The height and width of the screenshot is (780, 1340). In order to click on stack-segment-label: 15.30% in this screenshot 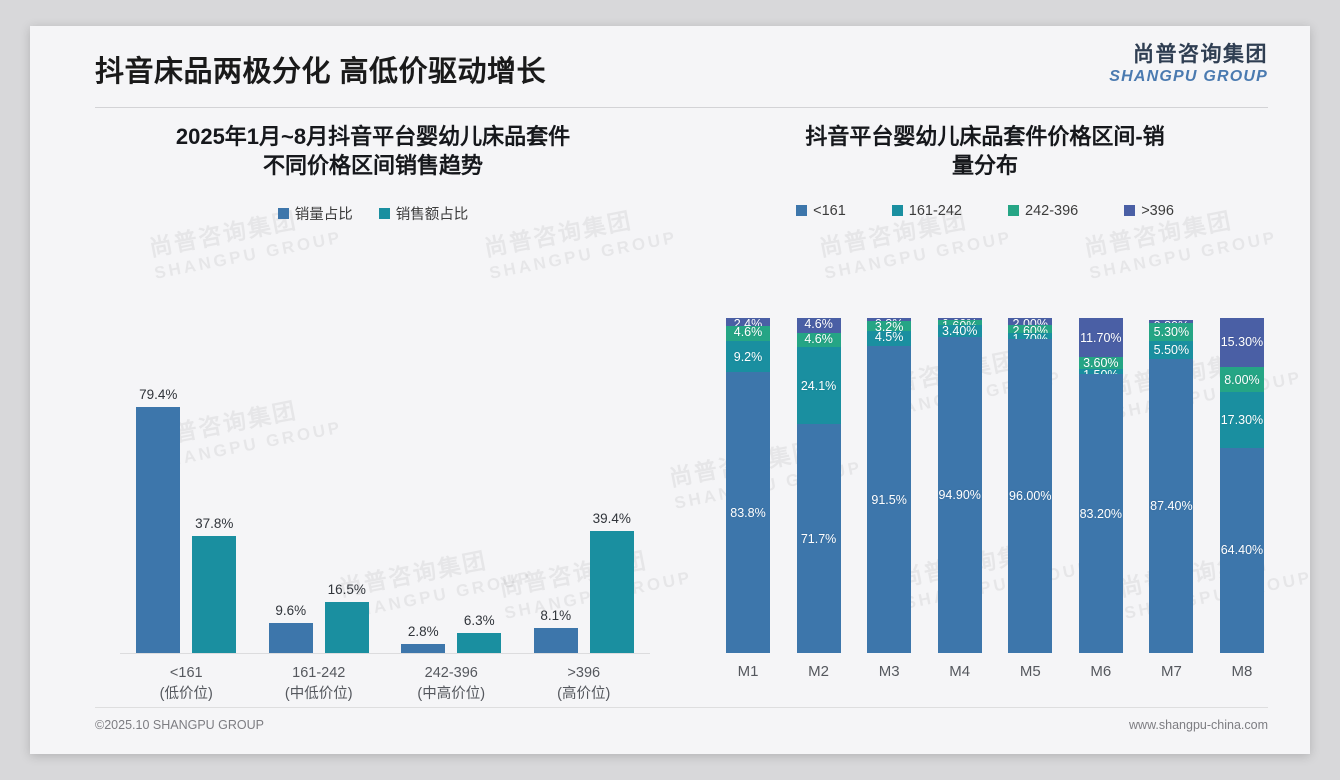, I will do `click(1242, 342)`.